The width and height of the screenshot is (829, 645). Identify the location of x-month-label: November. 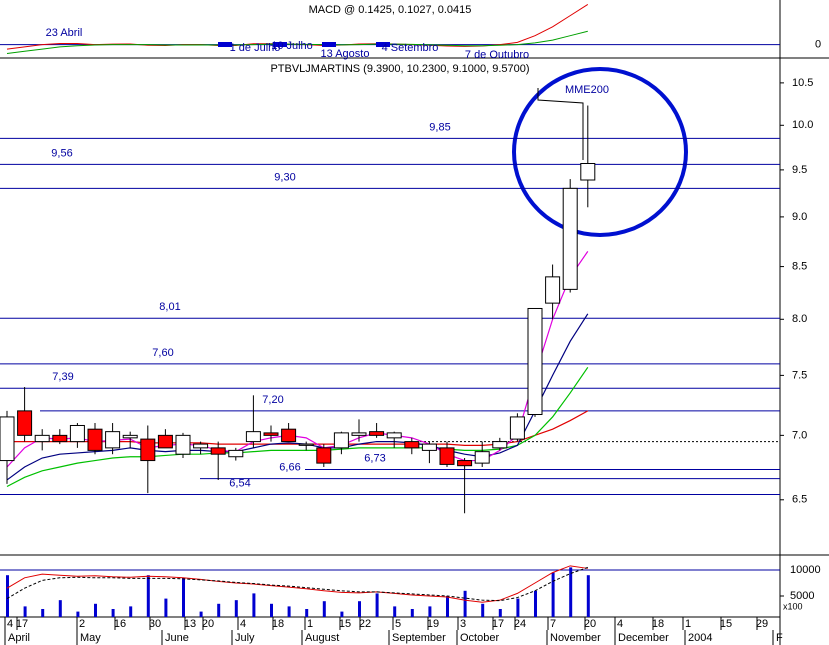
(575, 638).